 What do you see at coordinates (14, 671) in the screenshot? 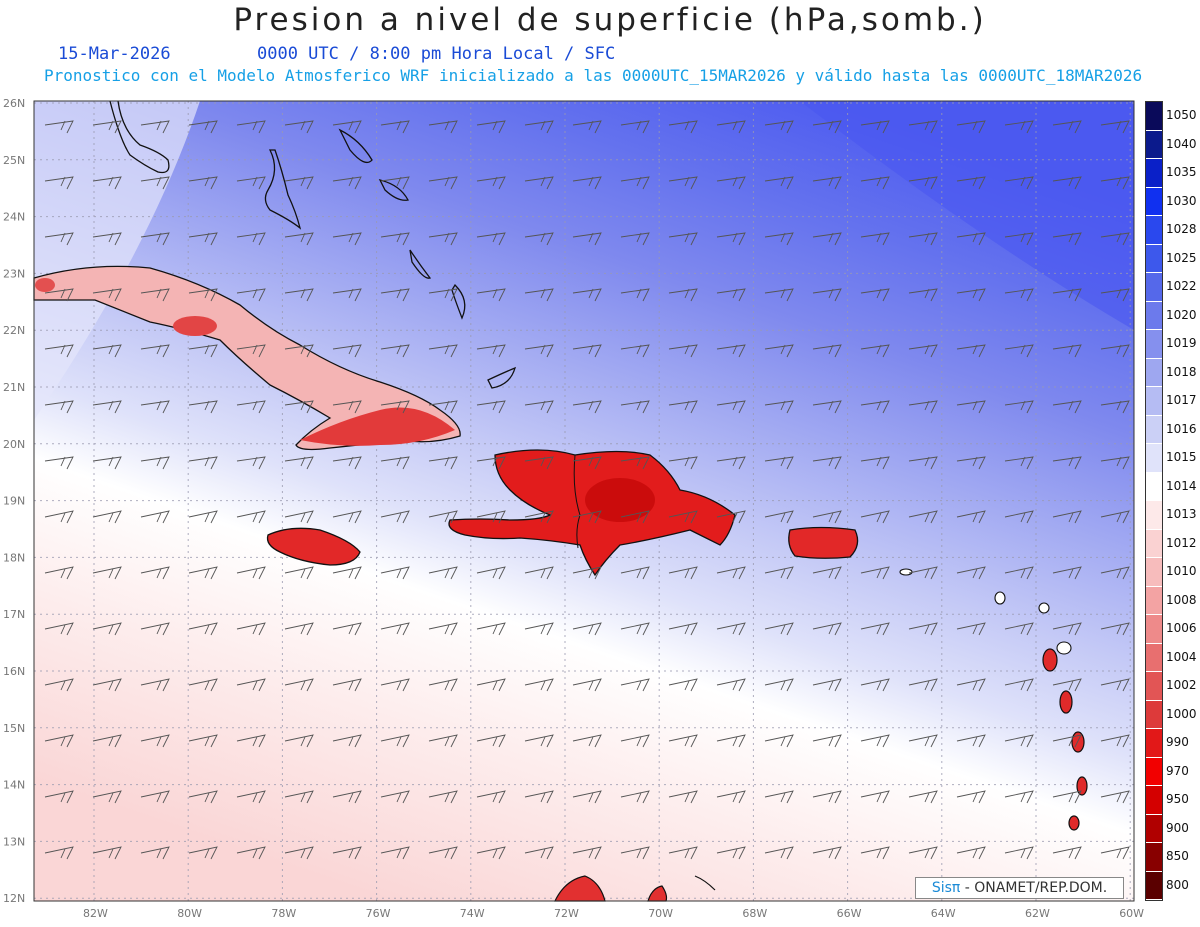
I see `lat-label: 16N` at bounding box center [14, 671].